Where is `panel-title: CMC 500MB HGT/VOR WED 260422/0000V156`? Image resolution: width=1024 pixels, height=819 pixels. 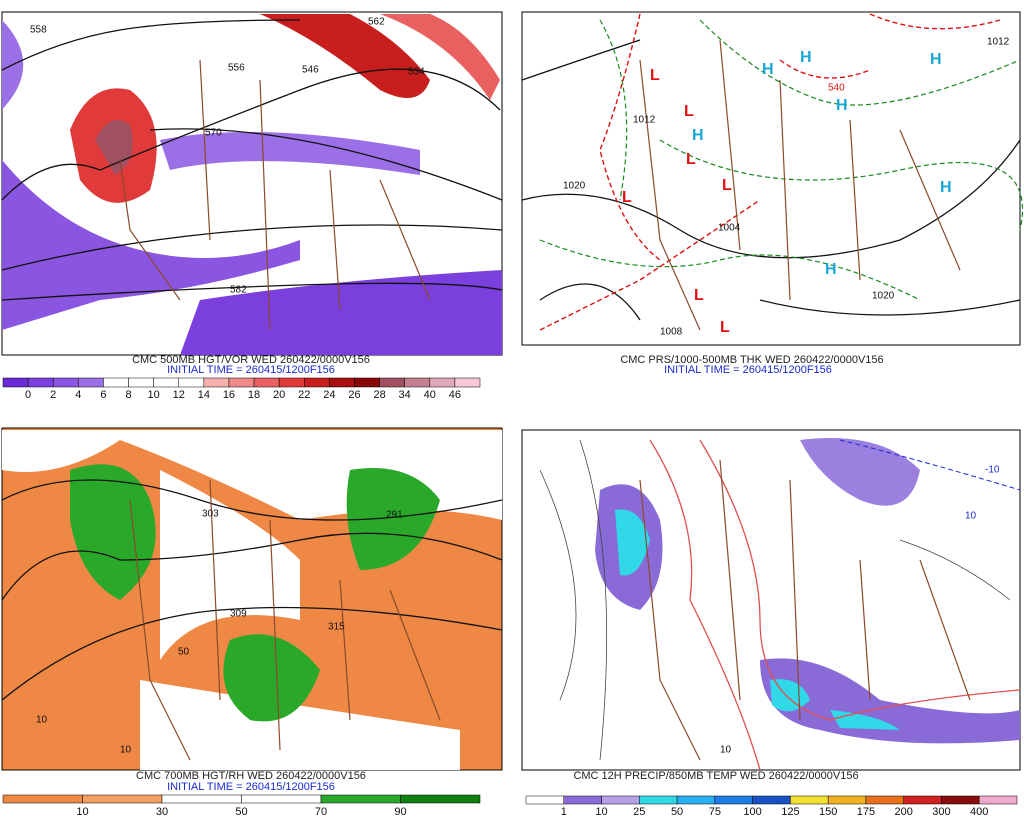
panel-title: CMC 500MB HGT/VOR WED 260422/0000V156 is located at coordinates (251, 360).